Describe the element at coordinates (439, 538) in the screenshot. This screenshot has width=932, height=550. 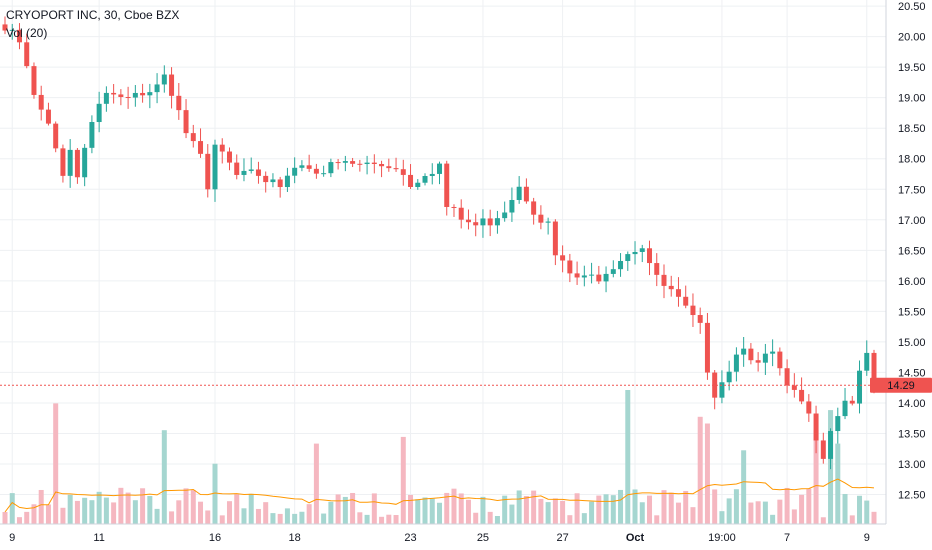
I see `time-axis: 9 11 16 18 23 25 27 Oct 19:00 7 9` at that location.